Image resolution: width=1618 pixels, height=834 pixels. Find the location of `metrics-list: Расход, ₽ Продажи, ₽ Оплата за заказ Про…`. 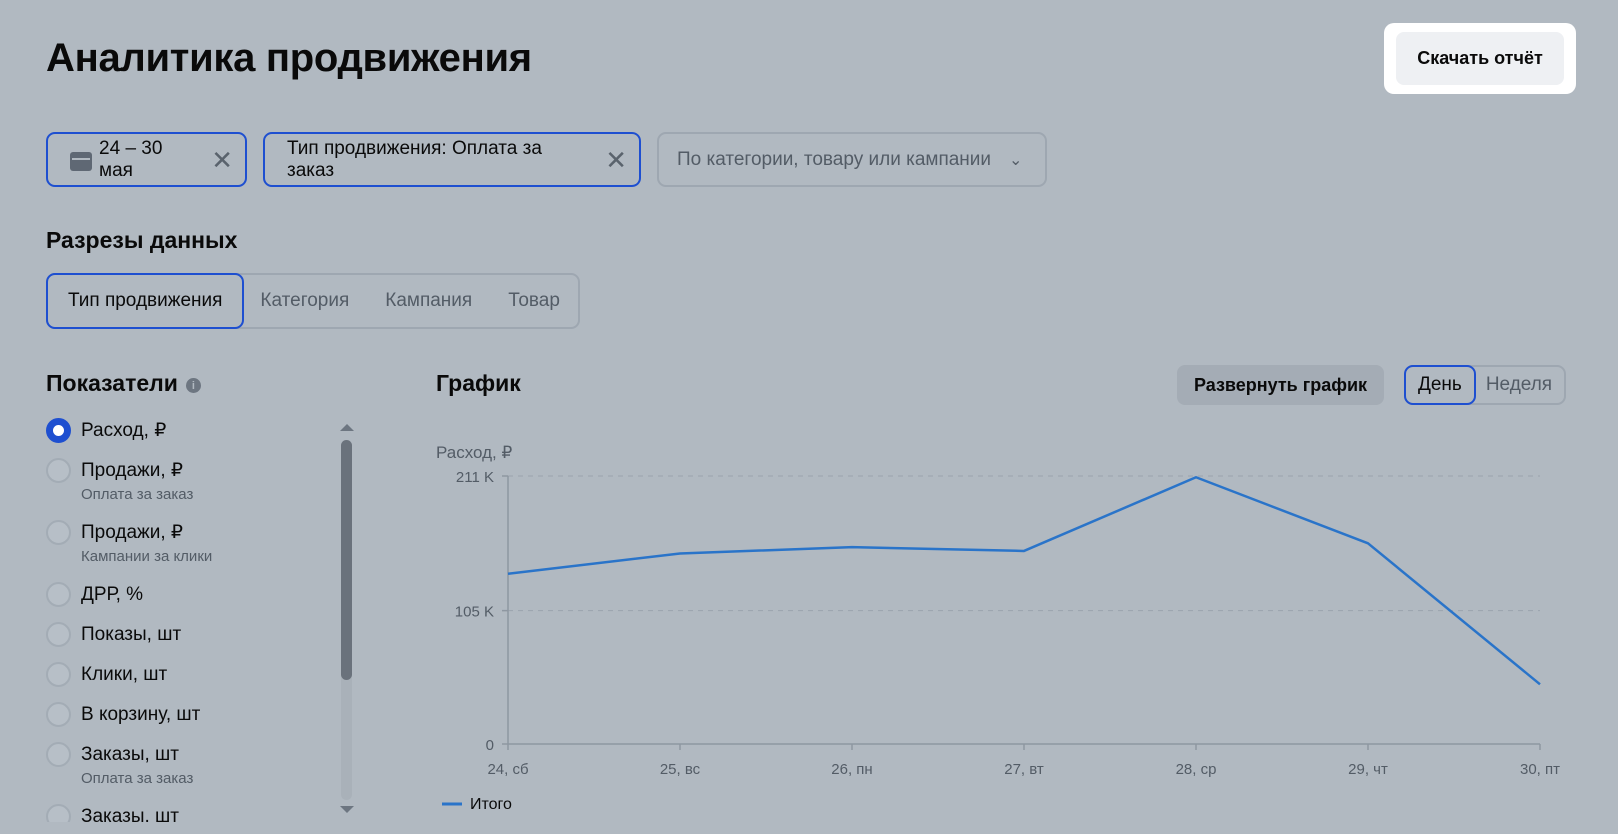

metrics-list: Расход, ₽ Продажи, ₽ Оплата за заказ Про… is located at coordinates (202, 617).